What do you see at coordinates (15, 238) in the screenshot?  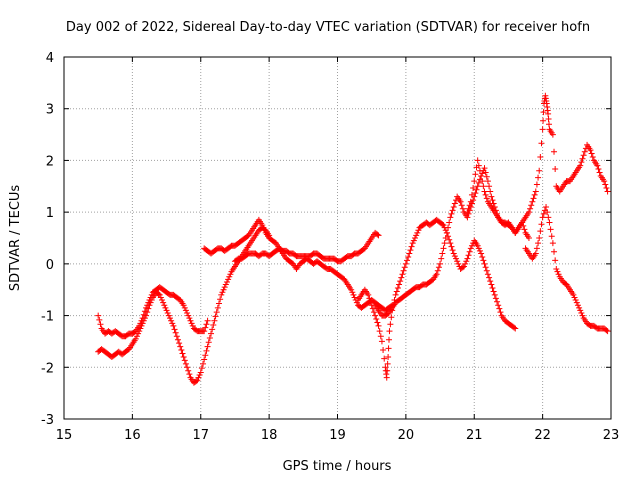 I see `y-axis-label: SDTVAR / TECUs` at bounding box center [15, 238].